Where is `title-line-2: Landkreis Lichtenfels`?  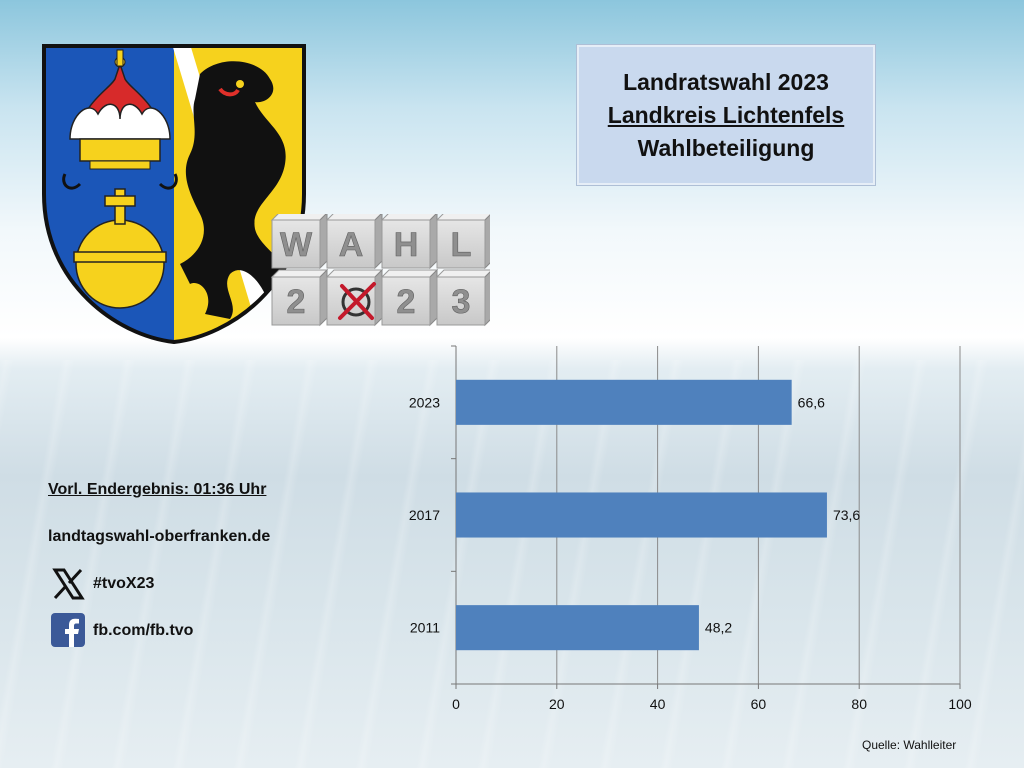 title-line-2: Landkreis Lichtenfels is located at coordinates (726, 114).